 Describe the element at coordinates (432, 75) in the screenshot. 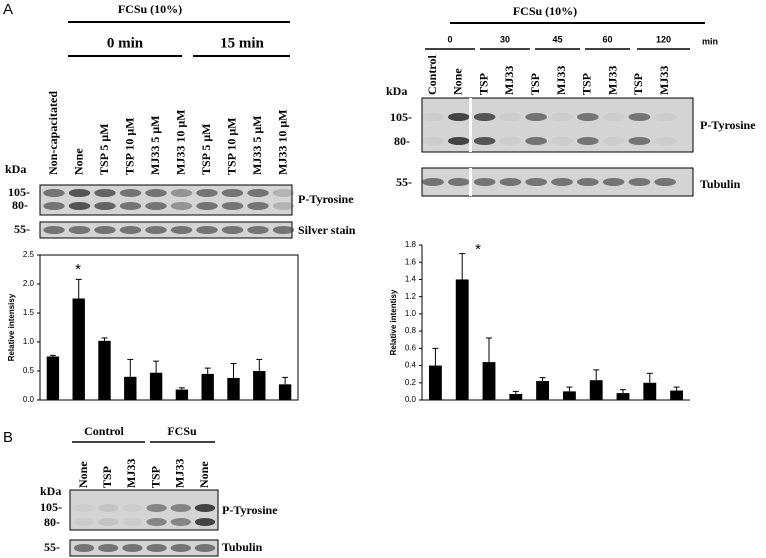

I see `lane-label: Control` at that location.